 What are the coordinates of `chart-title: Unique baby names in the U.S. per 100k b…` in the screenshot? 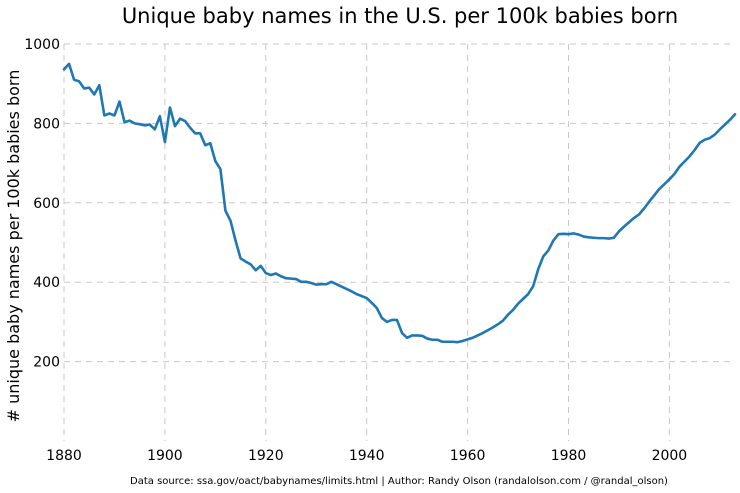 It's located at (400, 16).